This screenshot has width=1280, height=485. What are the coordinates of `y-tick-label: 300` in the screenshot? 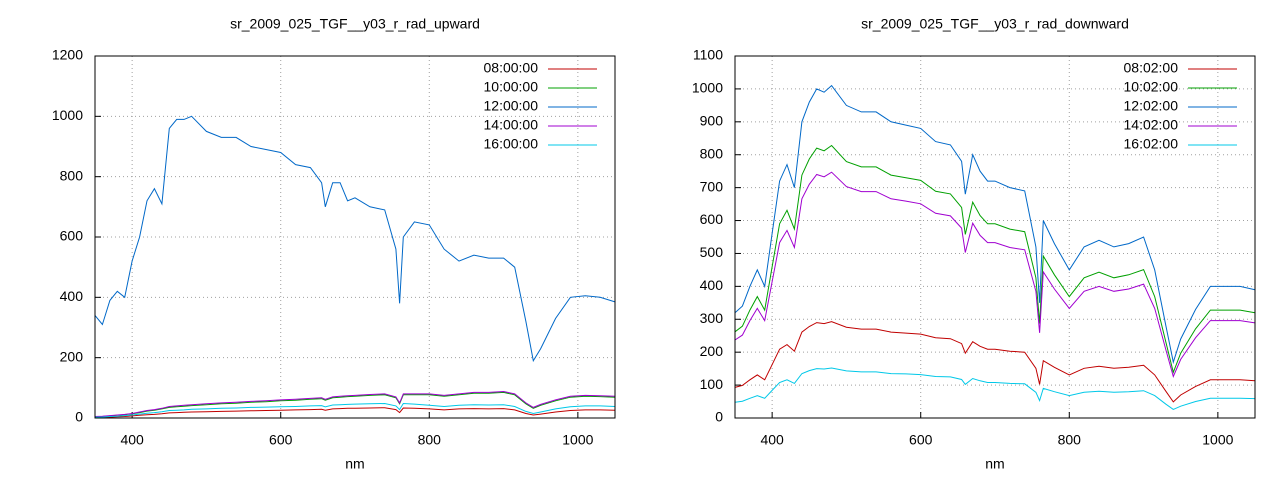 It's located at (712, 318).